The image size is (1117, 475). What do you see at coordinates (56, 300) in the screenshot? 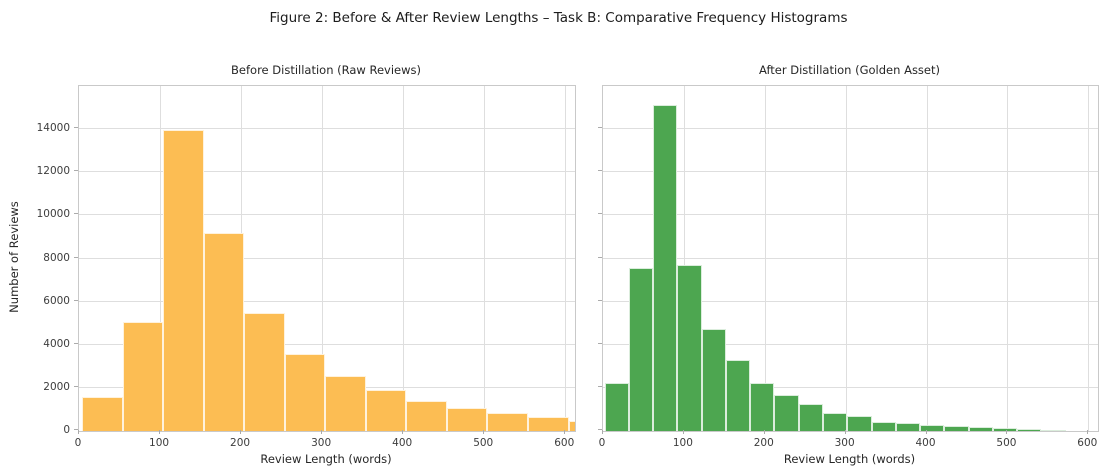
I see `y-tick-label: 6000` at bounding box center [56, 300].